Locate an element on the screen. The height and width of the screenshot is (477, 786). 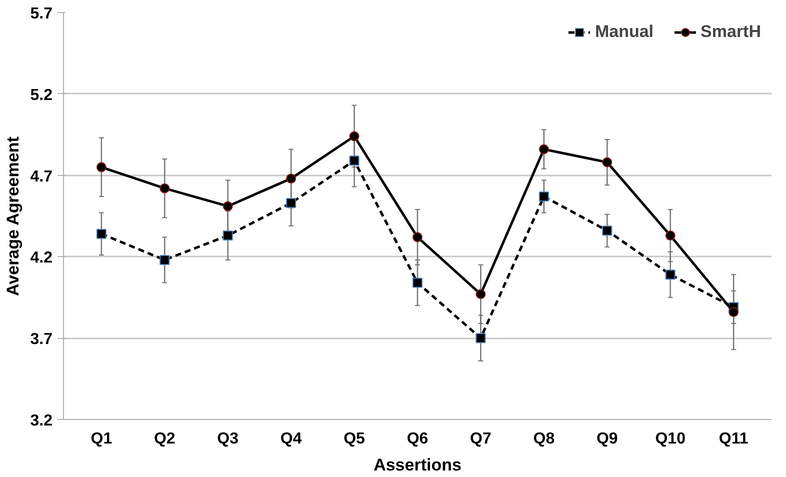
x-tick-label: Q4 is located at coordinates (291, 439).